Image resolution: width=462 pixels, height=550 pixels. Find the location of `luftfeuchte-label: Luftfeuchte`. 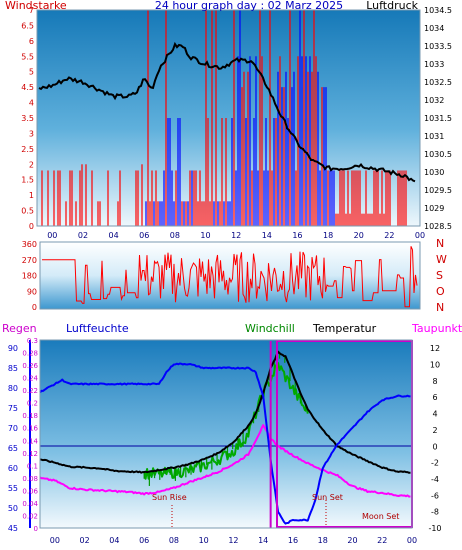

luftfeuchte-label: Luftfeuchte is located at coordinates (97, 328).